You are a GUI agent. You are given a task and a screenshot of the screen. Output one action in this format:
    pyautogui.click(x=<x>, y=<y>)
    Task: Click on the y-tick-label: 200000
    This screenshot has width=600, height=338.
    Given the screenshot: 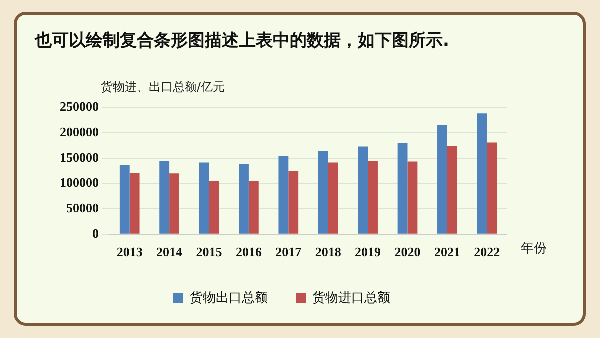 What is the action you would take?
    pyautogui.click(x=79, y=132)
    